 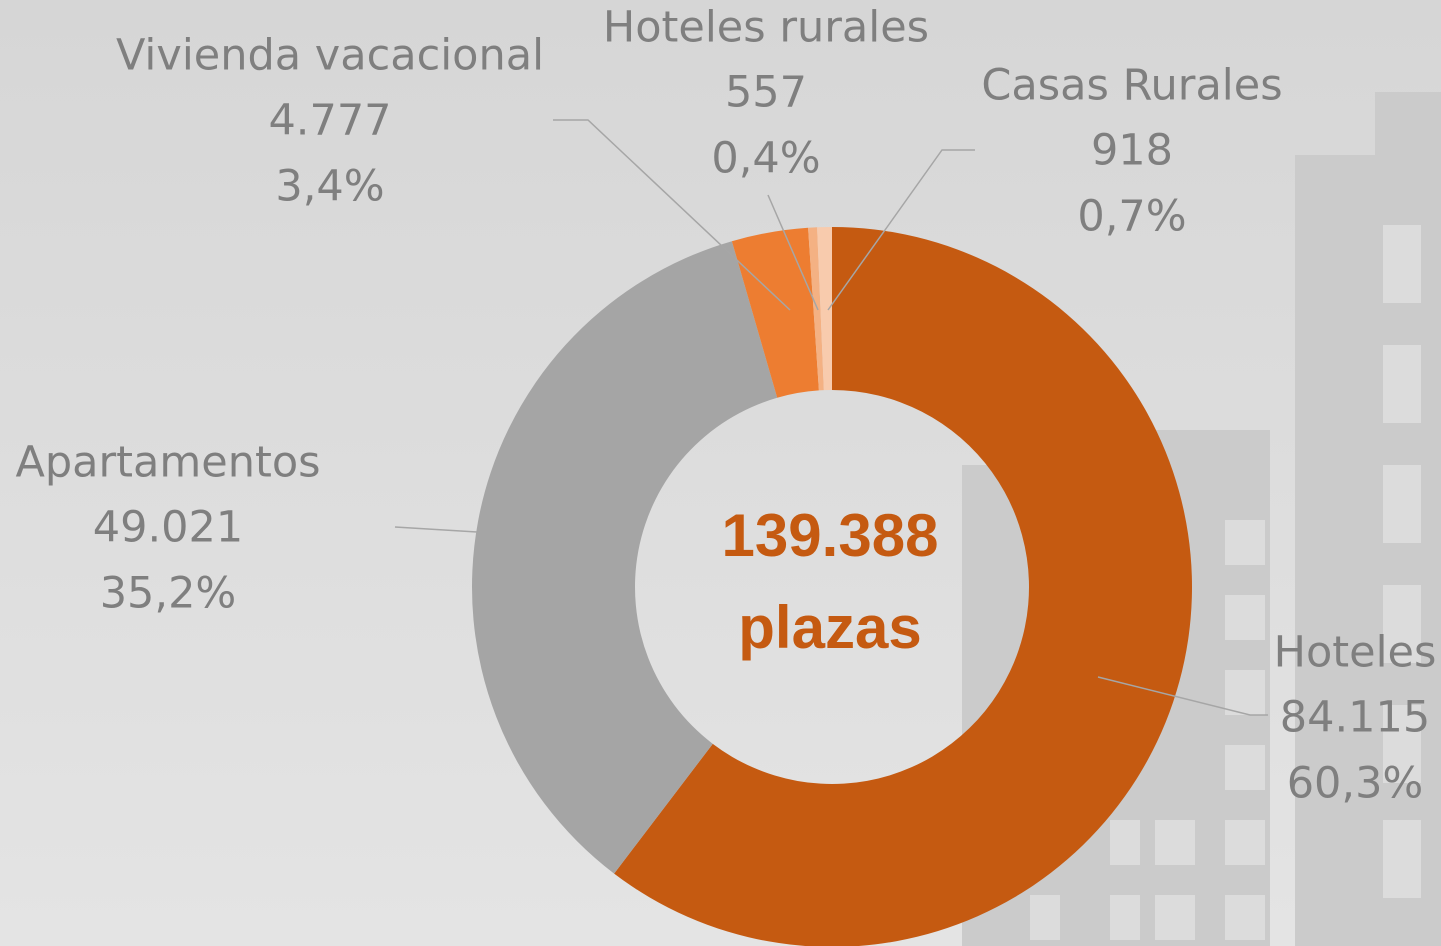 I want to click on percent-label: 35,2%, so click(x=168, y=594).